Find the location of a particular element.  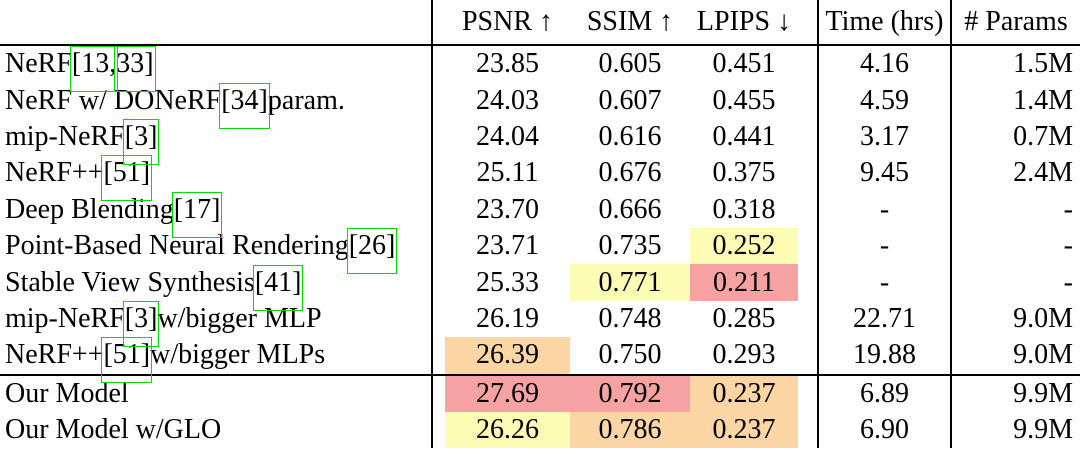

col-header-ssim: SSIM ↑ is located at coordinates (630, 21).